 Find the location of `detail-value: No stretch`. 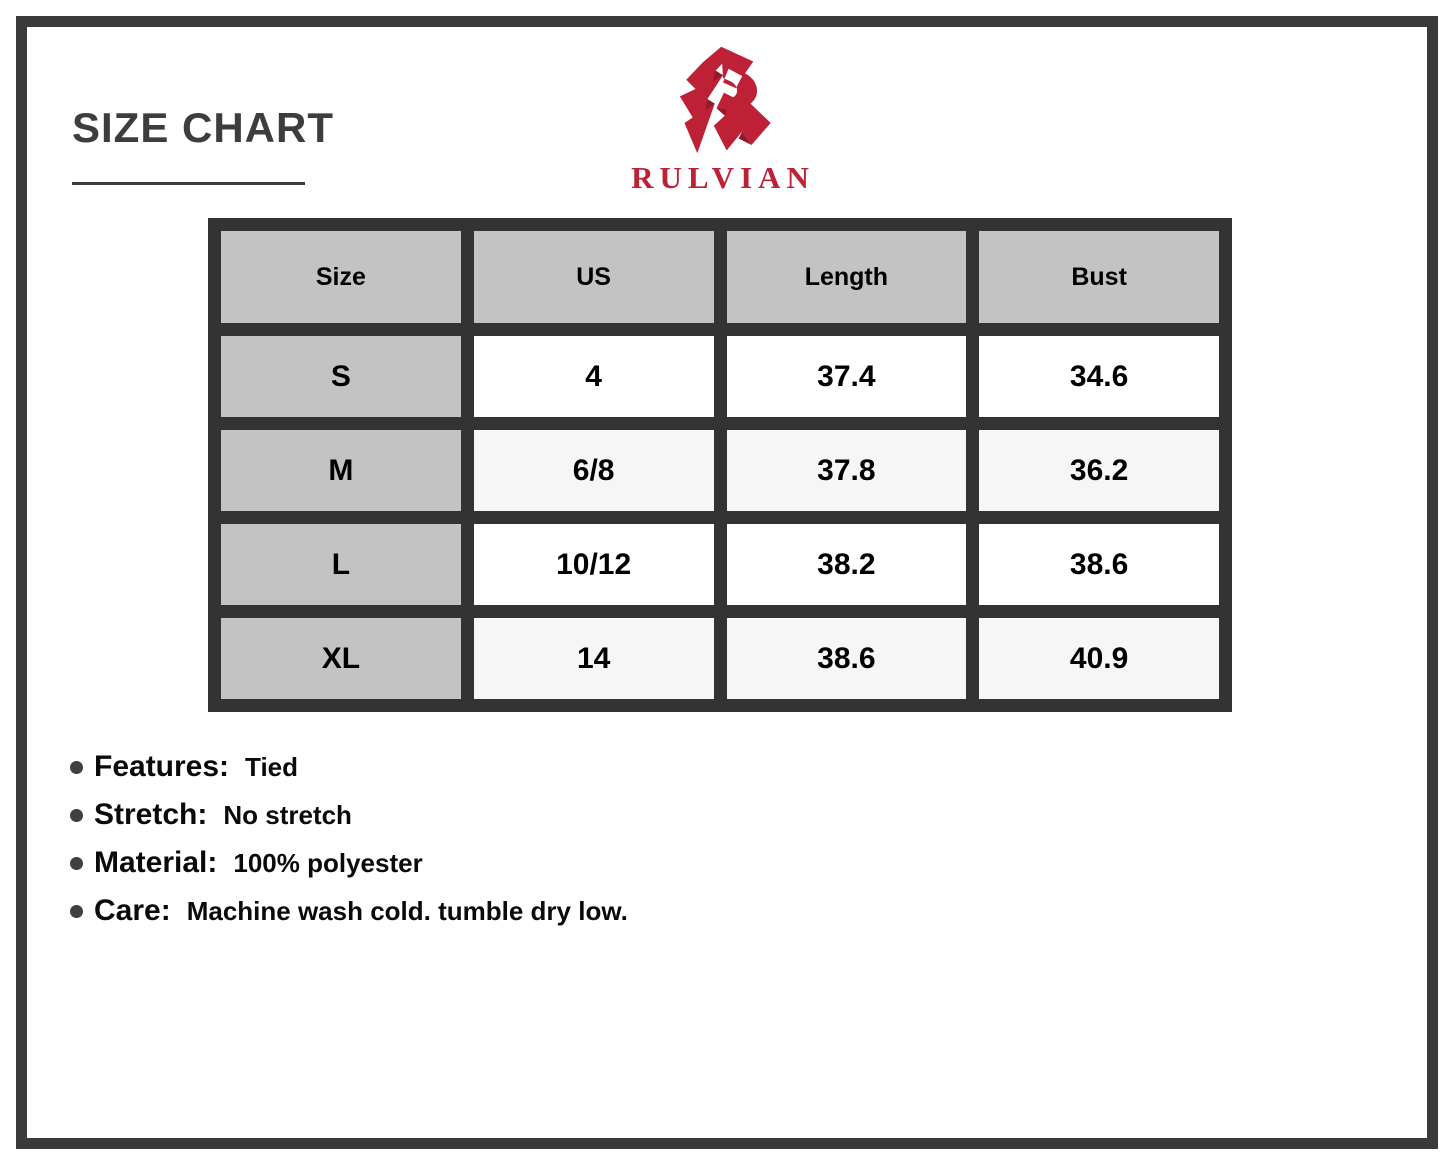

detail-value: No stretch is located at coordinates (287, 814).